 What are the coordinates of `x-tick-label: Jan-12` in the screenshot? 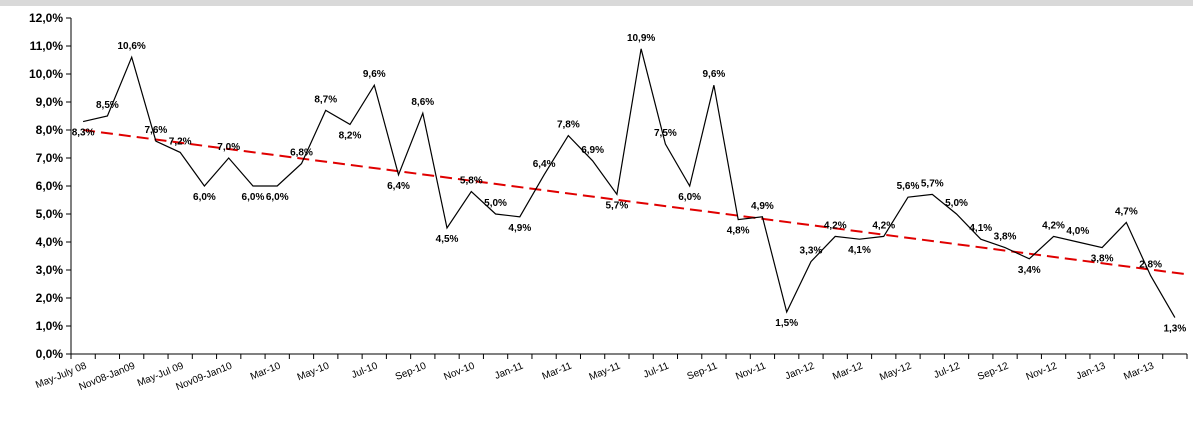 It's located at (800, 371).